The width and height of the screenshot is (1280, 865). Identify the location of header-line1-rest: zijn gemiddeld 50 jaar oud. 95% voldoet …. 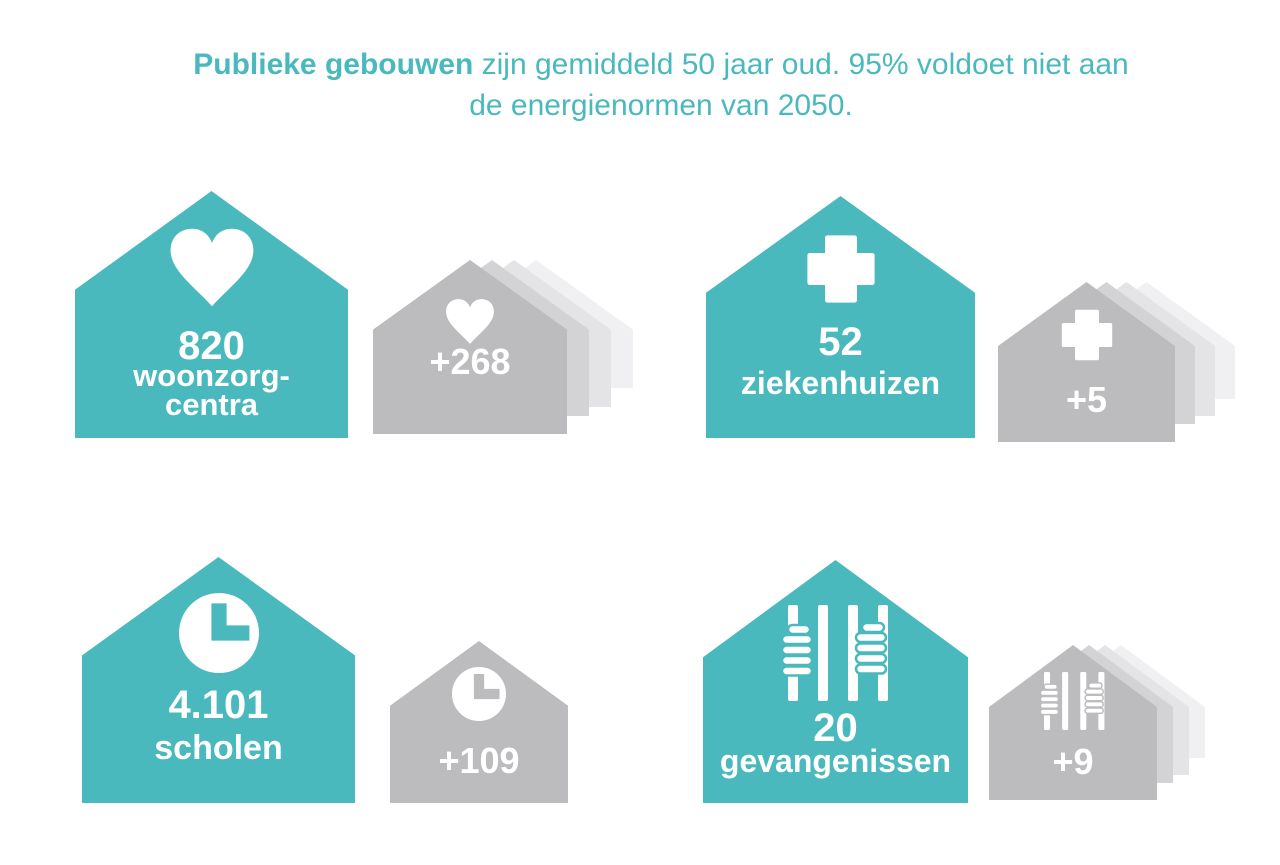
(801, 64).